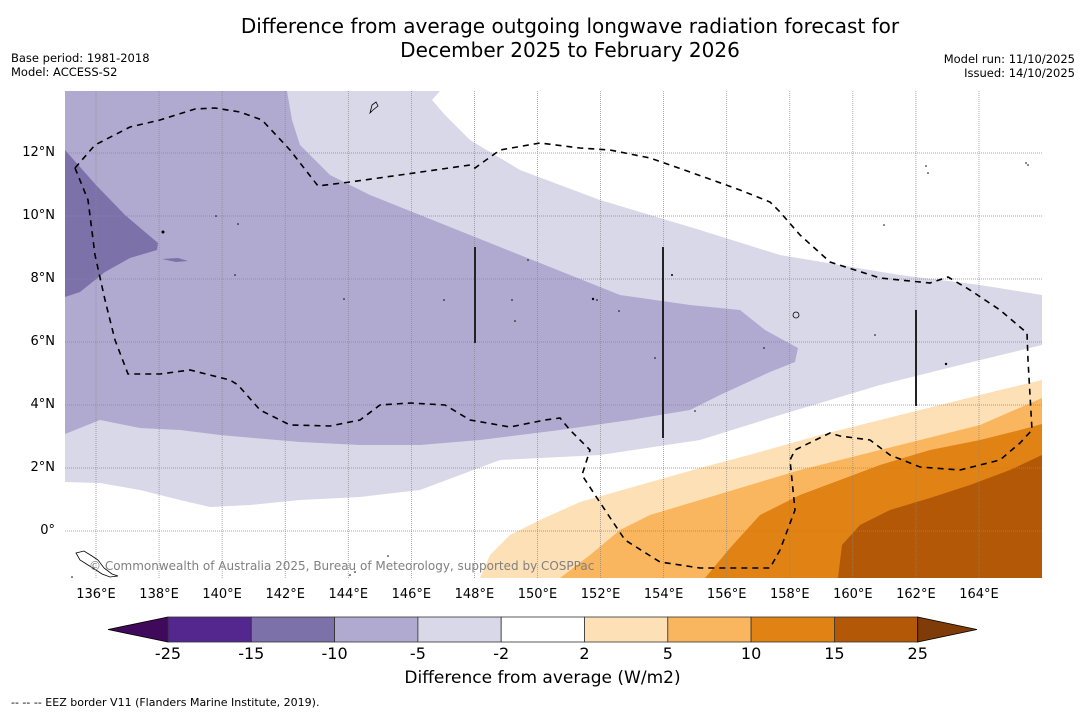  I want to click on colorbar-tick-label: -15, so click(251, 653).